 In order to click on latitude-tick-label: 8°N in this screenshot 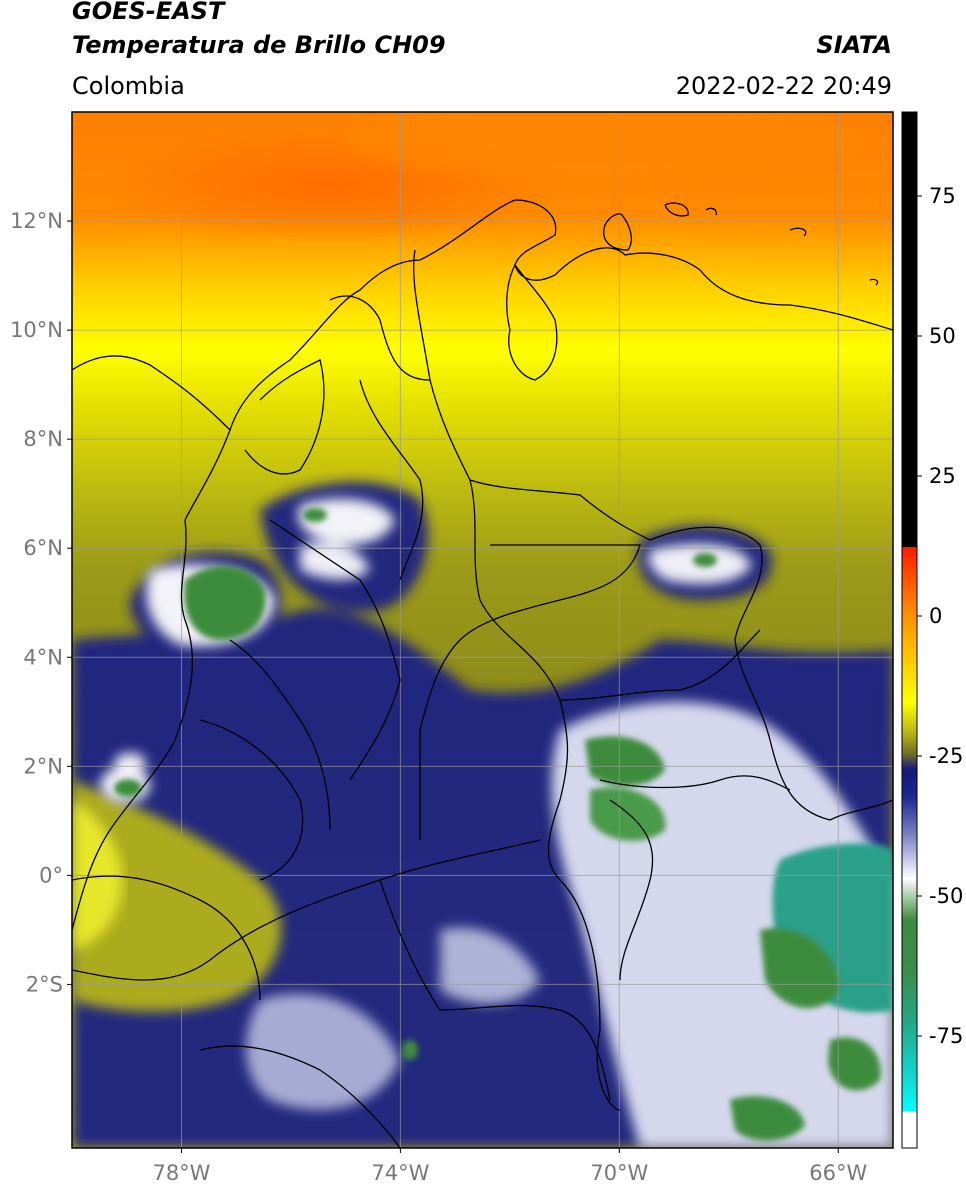, I will do `click(43, 439)`.